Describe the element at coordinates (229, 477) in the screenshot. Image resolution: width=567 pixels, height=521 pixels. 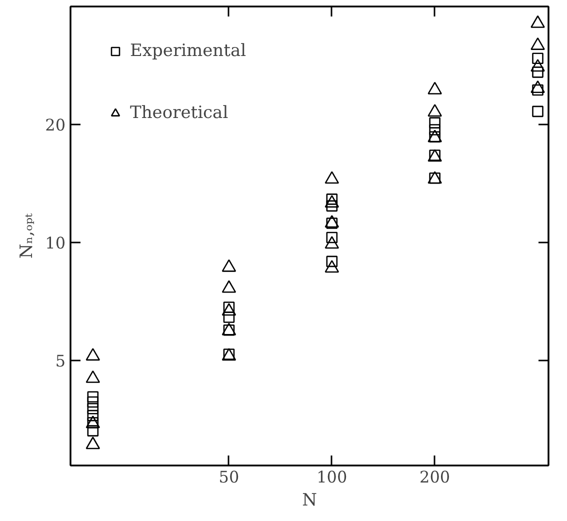
I see `x-tick-label: 50` at that location.